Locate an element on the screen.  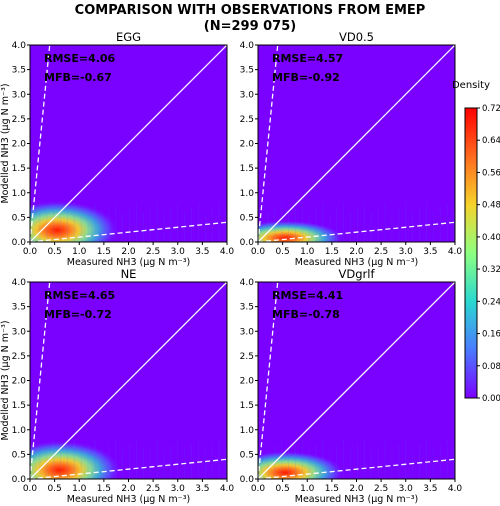
colorbar-tick-label: 0.00 is located at coordinates (491, 399).